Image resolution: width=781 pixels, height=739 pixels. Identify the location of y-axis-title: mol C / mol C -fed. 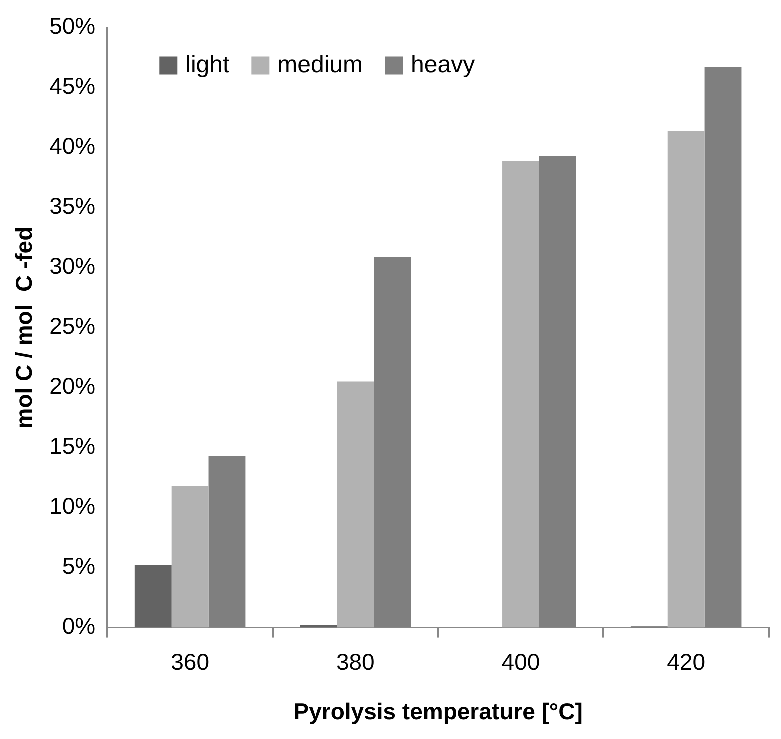
(24, 327).